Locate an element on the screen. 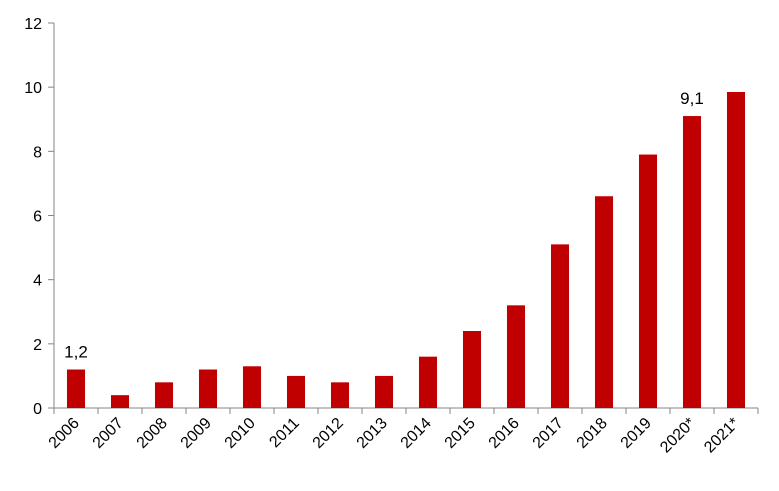 The image size is (779, 491). x-tick-label: 2020* is located at coordinates (678, 436).